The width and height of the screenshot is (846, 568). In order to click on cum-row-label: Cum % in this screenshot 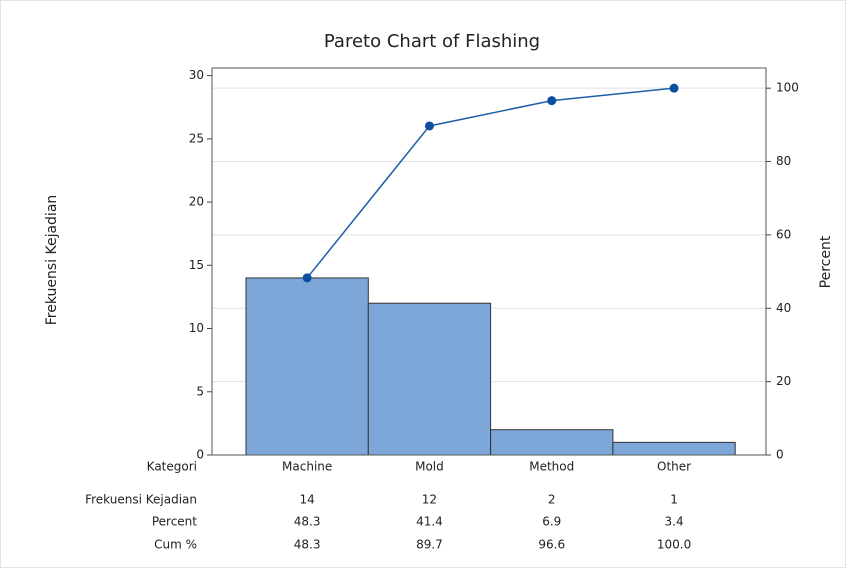, I will do `click(175, 545)`.